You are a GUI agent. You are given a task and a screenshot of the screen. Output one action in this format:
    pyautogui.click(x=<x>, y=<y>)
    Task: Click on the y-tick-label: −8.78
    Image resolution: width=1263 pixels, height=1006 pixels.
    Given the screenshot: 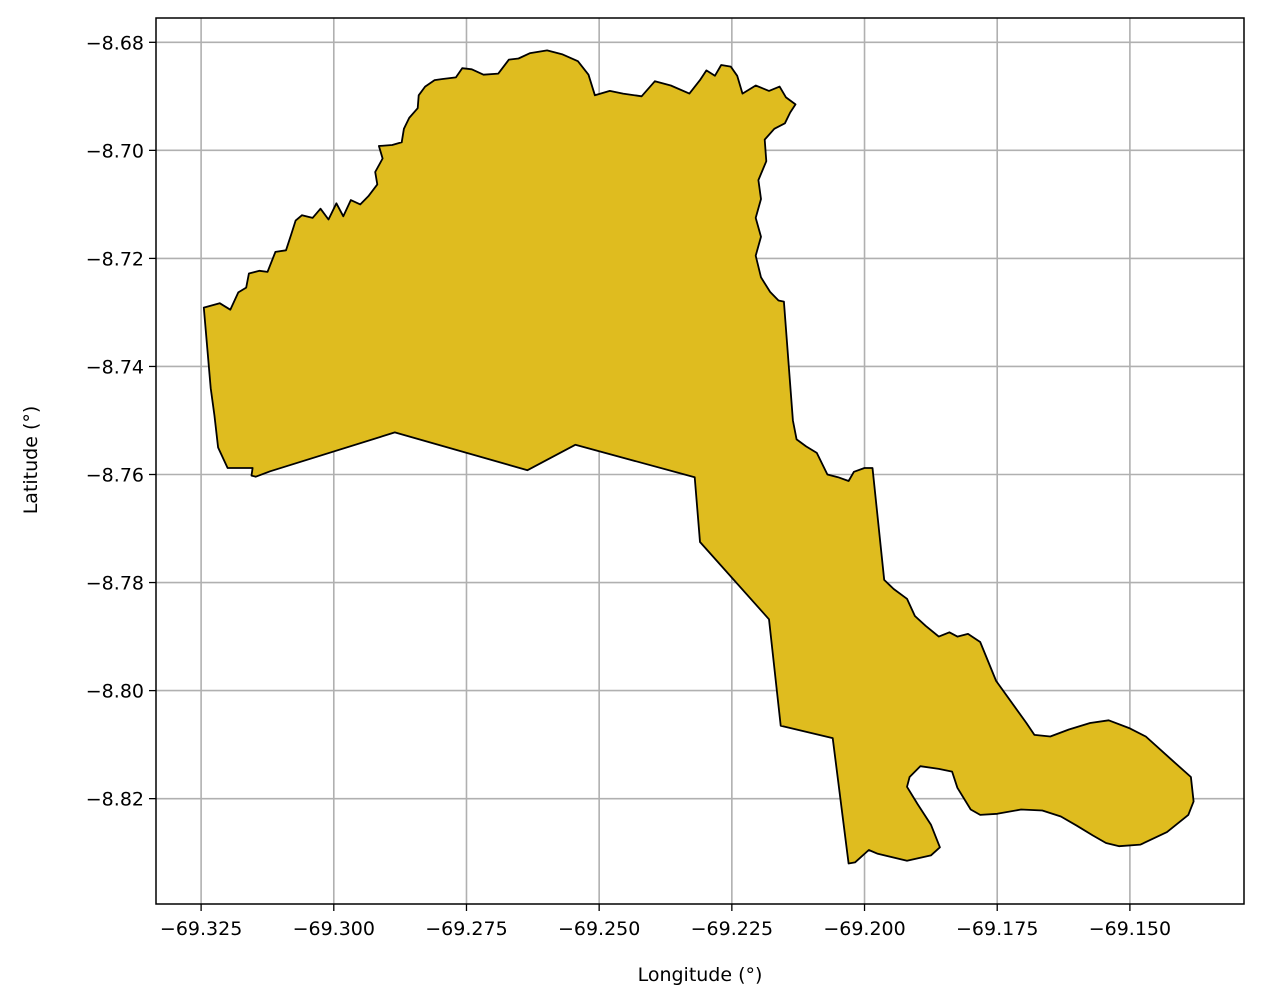 What is the action you would take?
    pyautogui.click(x=115, y=584)
    